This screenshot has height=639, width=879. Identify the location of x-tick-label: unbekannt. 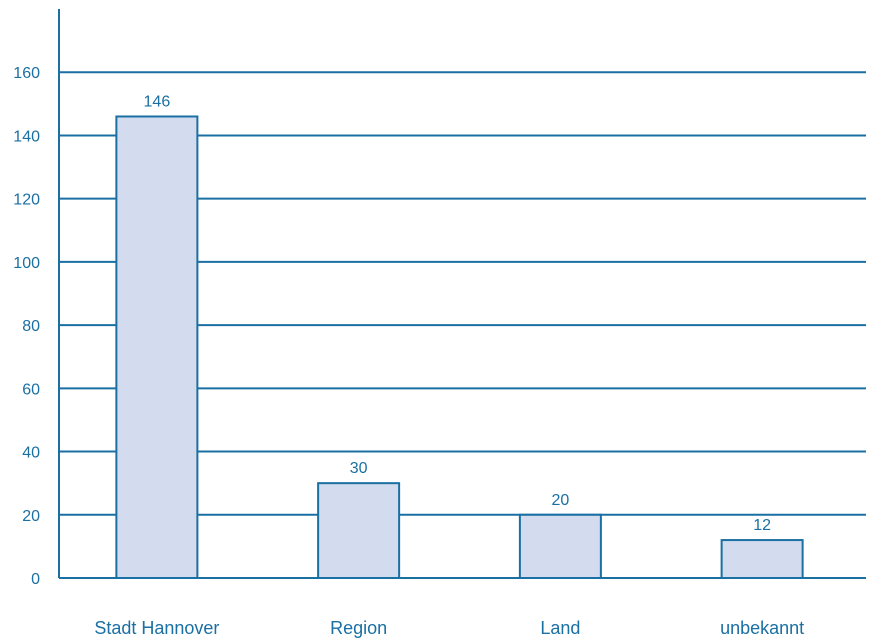
(762, 628).